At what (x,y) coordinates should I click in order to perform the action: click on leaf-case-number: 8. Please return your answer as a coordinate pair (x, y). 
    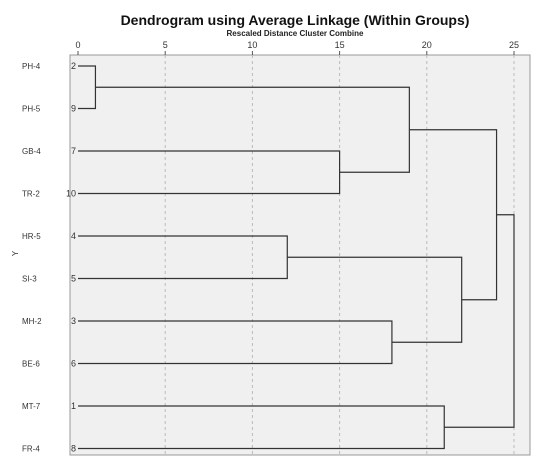
    Looking at the image, I should click on (73, 449).